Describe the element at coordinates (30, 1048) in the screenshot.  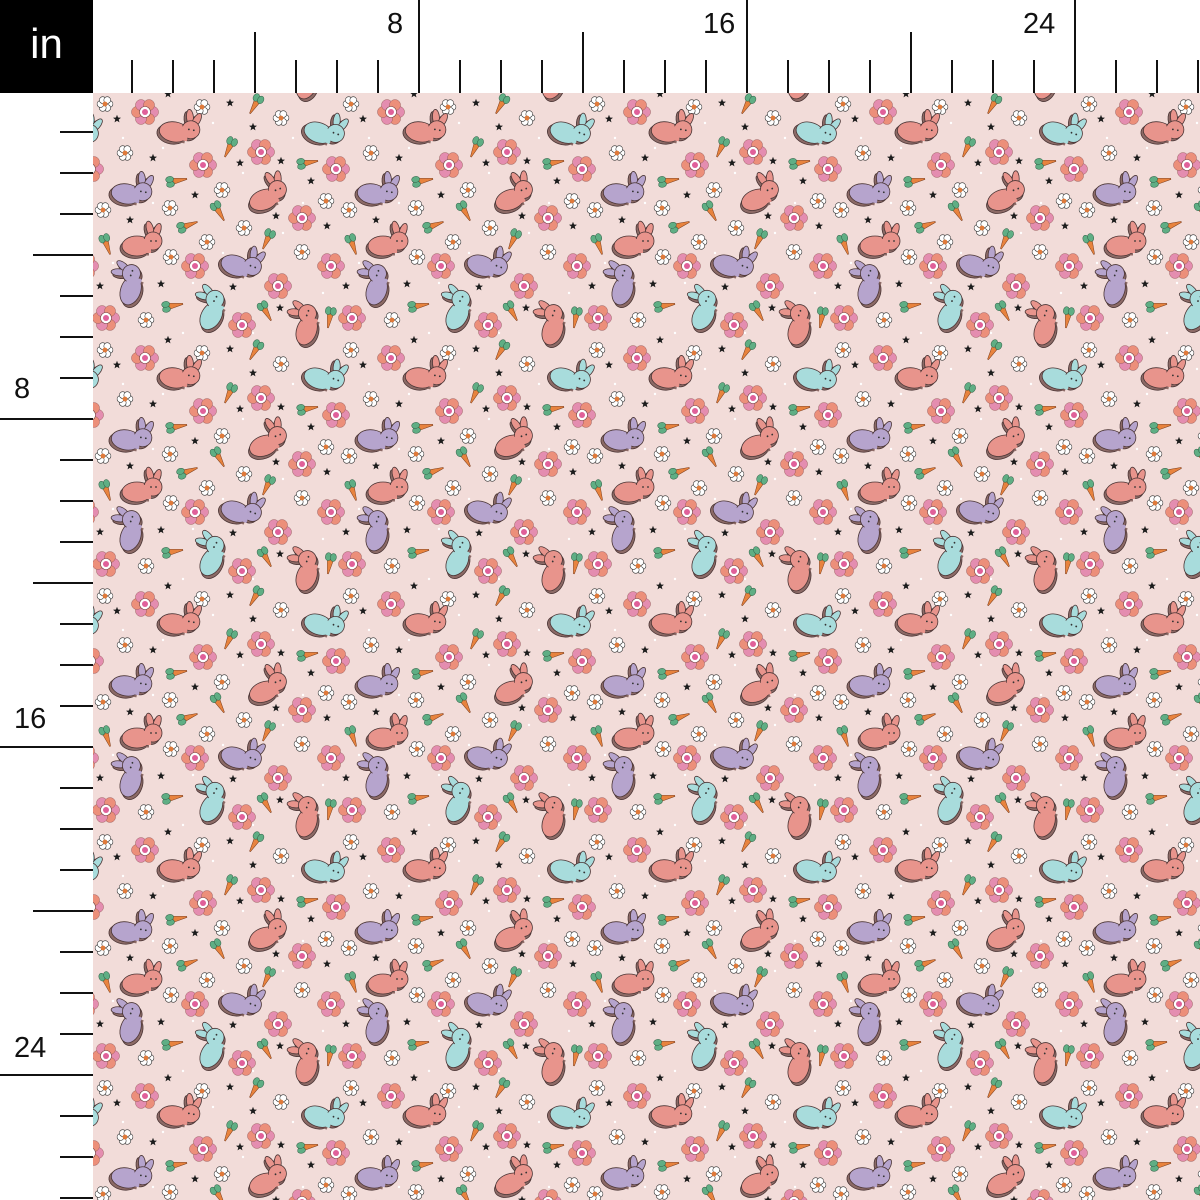
I see `left-ruler-label-24: 24` at that location.